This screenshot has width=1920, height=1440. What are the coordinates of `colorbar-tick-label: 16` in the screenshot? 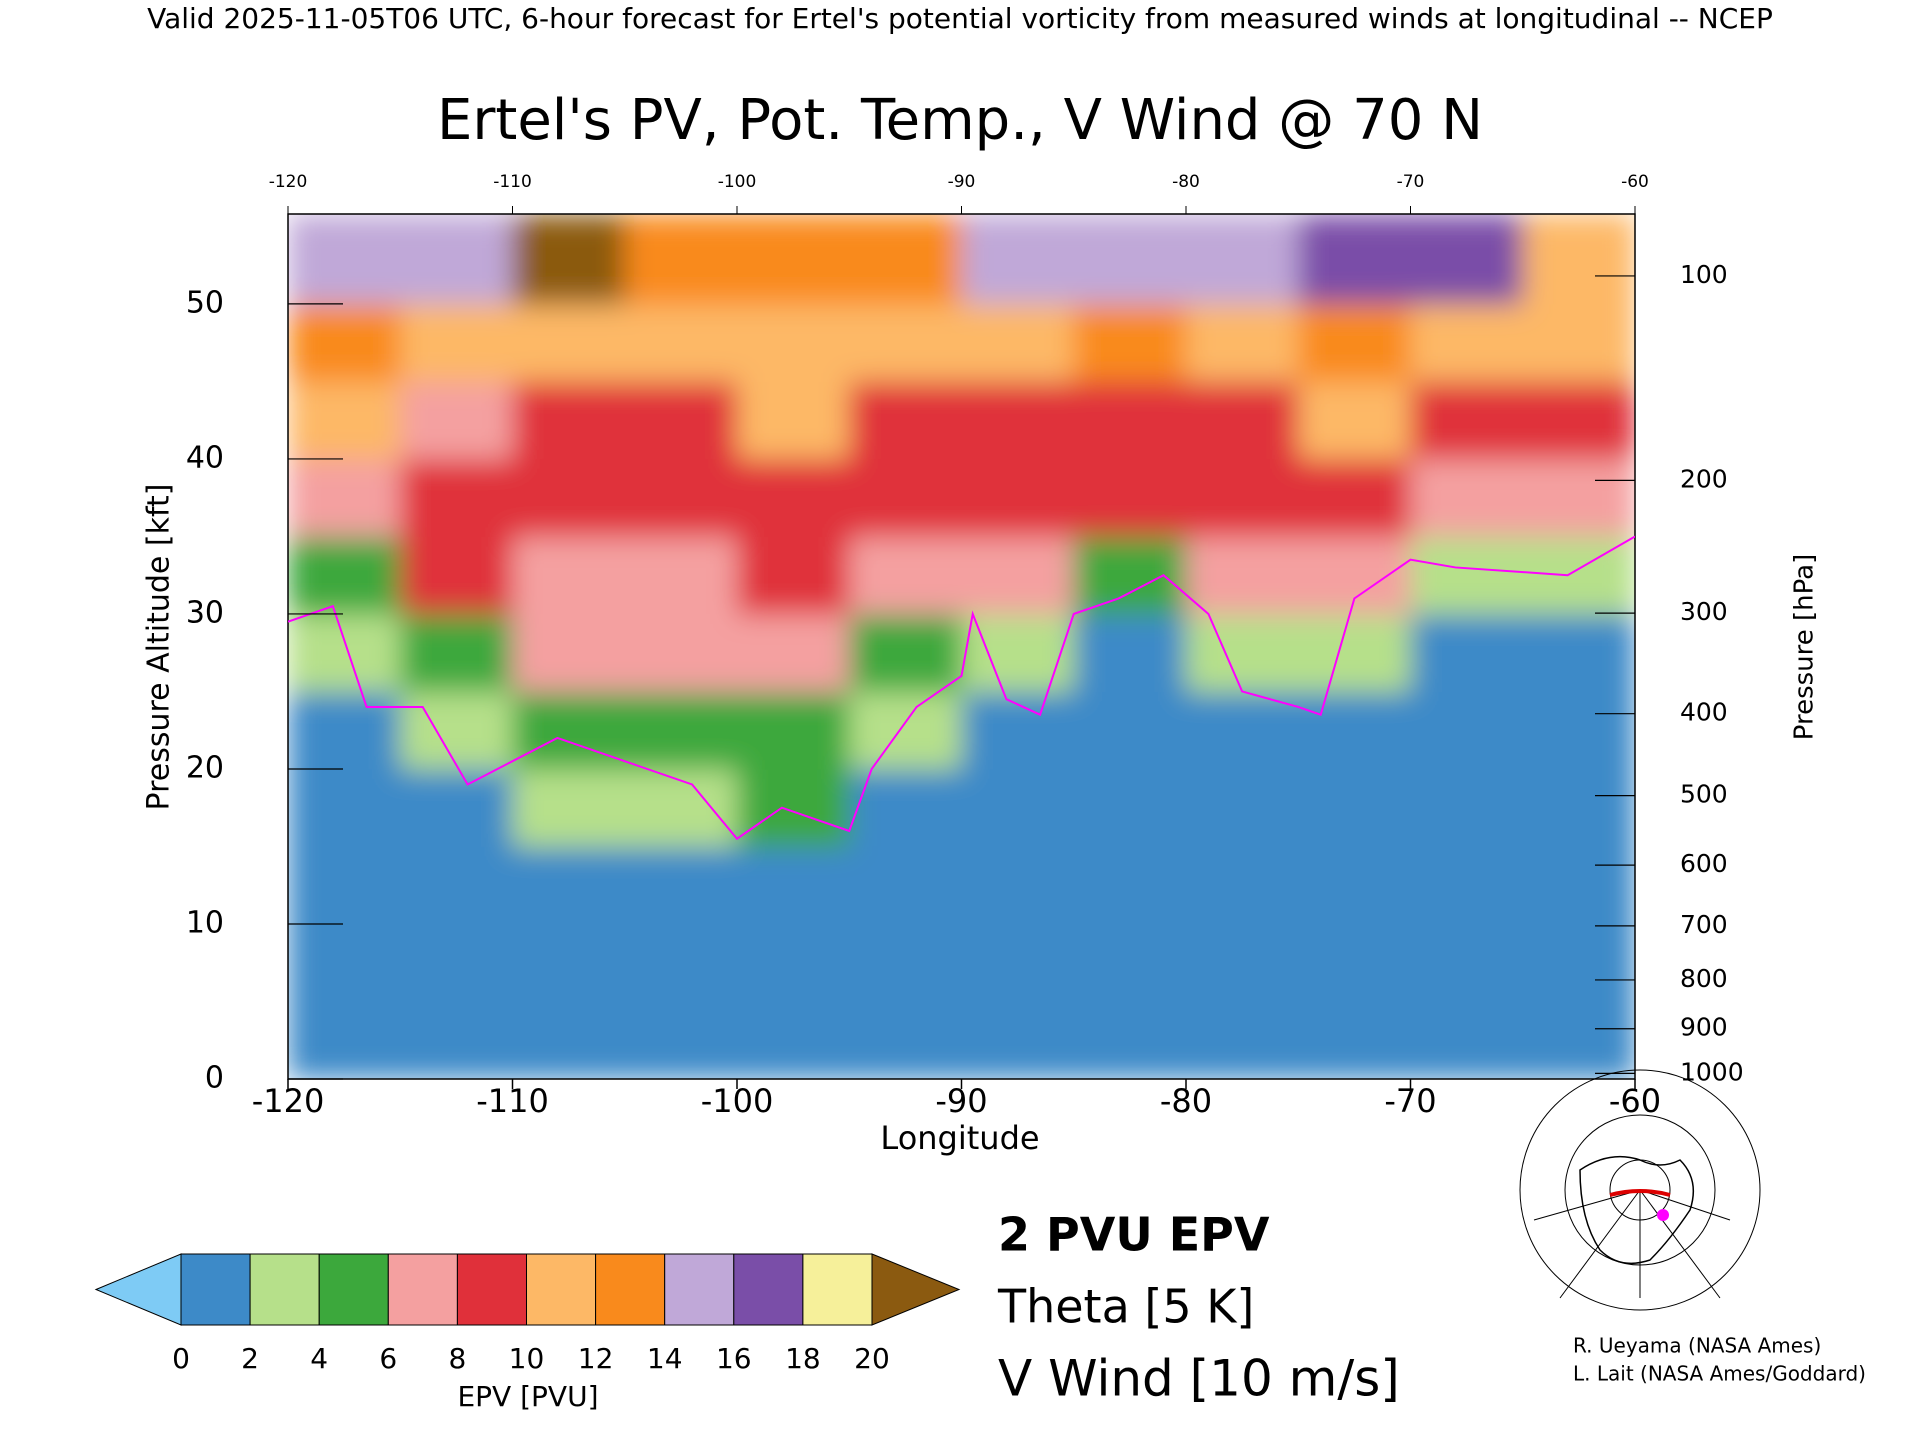 It's located at (734, 1358).